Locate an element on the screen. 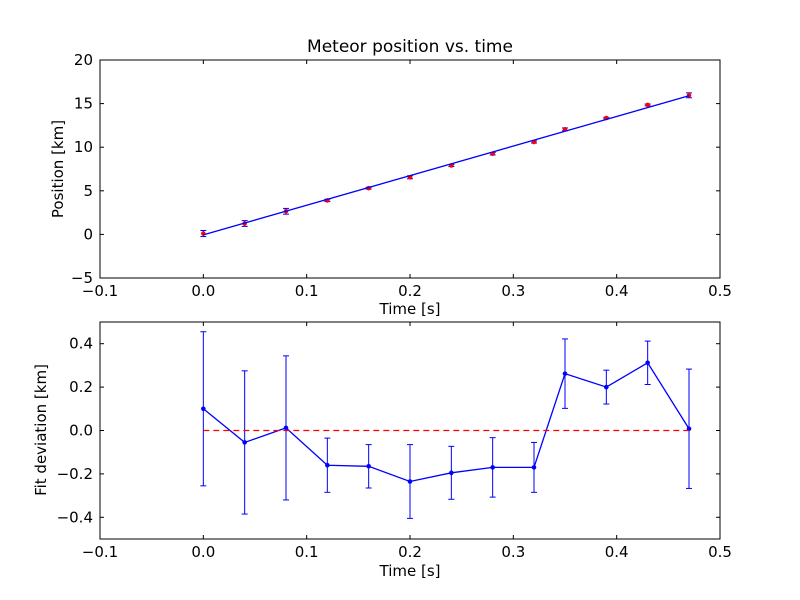 The height and width of the screenshot is (600, 800). y-tick-label: 0.4 is located at coordinates (81, 344).